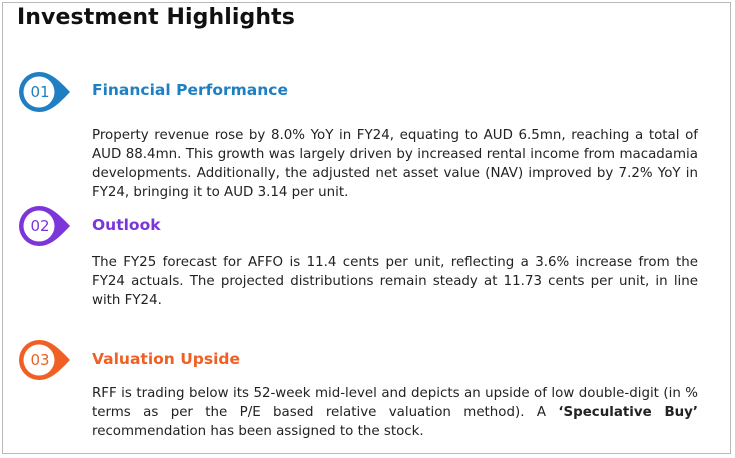 This screenshot has width=735, height=458. Describe the element at coordinates (628, 412) in the screenshot. I see `recommendation-text: ‘Speculative Buy’` at that location.